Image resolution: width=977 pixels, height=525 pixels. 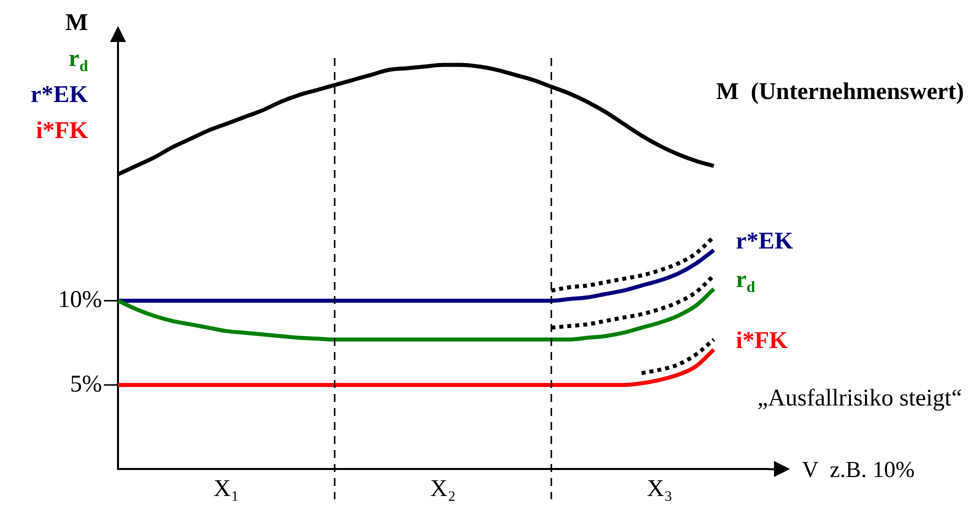 I want to click on y-tick-label: 10%, so click(x=80, y=300).